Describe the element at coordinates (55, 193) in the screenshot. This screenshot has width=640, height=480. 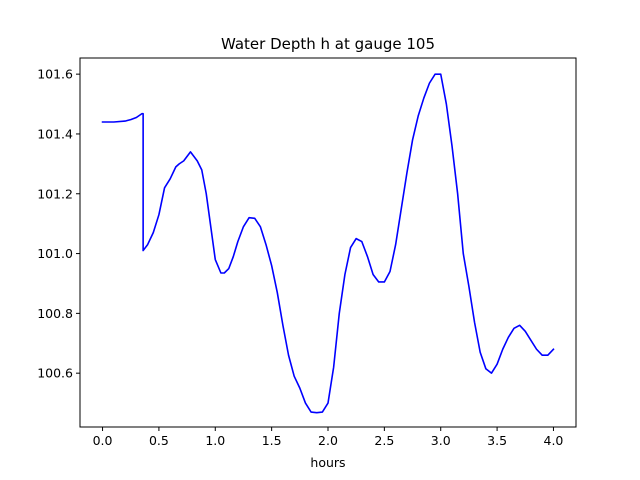
I see `y-tick-label: 101.2` at that location.